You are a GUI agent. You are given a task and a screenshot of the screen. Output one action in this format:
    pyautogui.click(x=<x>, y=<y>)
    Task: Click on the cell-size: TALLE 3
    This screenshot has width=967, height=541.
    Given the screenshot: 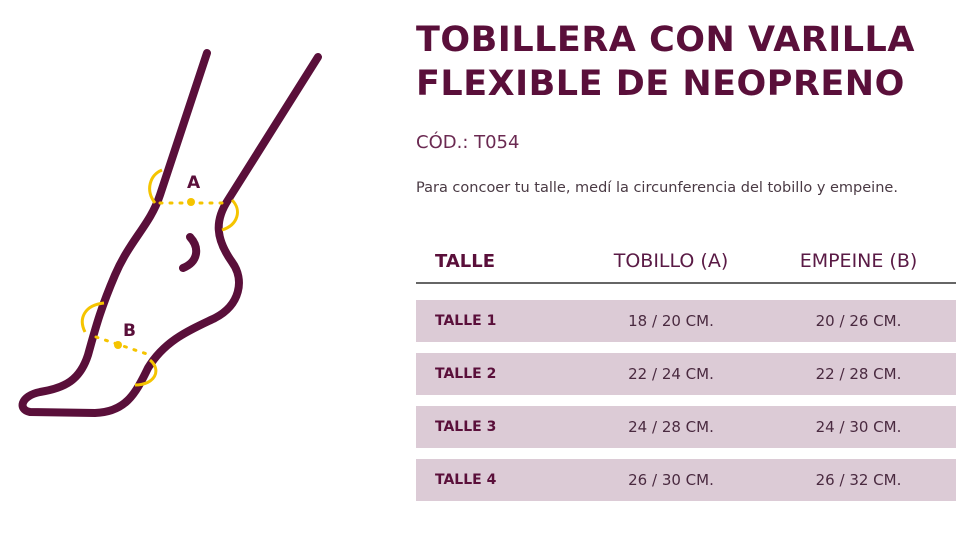 What is the action you would take?
    pyautogui.click(x=466, y=427)
    